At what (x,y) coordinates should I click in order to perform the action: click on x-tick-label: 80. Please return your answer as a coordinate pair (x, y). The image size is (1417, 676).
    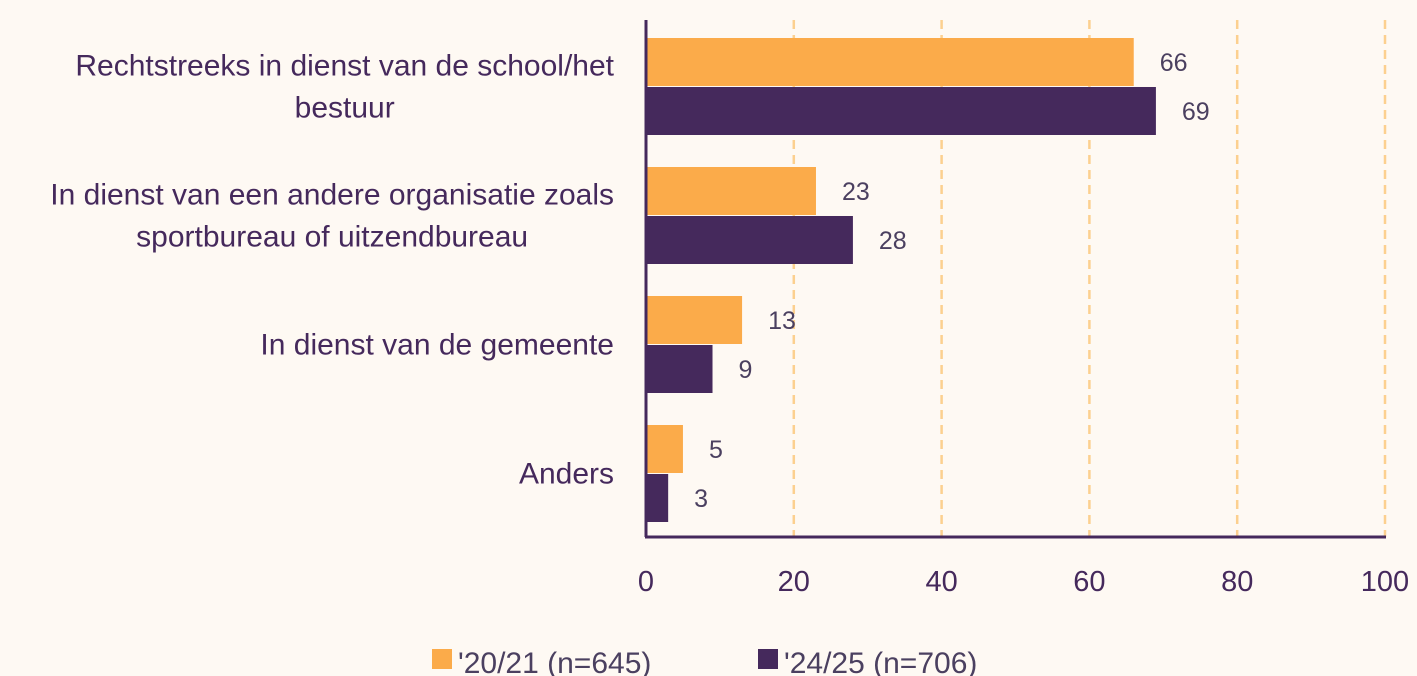
    Looking at the image, I should click on (1237, 582).